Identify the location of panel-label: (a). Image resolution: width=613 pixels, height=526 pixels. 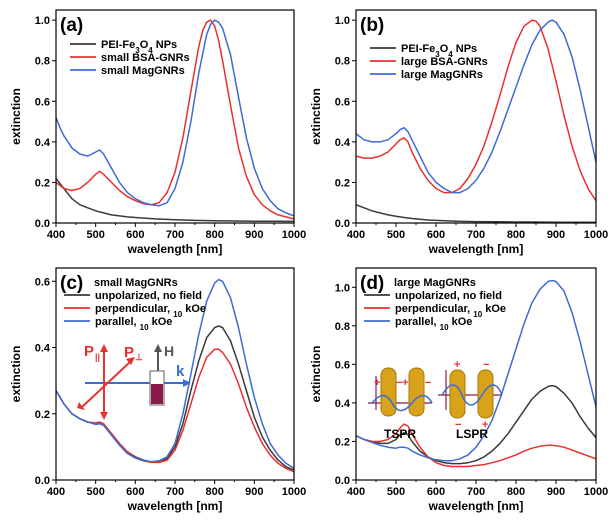
(71, 25).